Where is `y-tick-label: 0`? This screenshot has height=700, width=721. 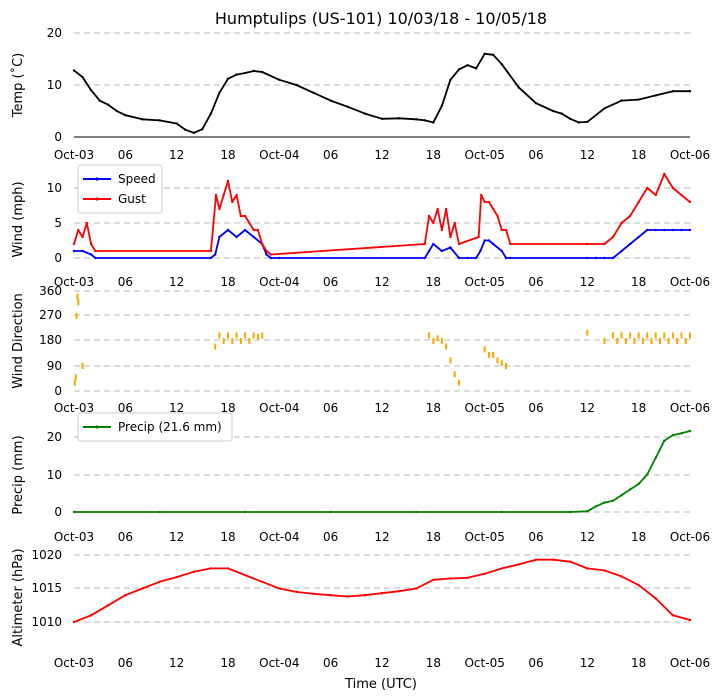 y-tick-label: 0 is located at coordinates (58, 391).